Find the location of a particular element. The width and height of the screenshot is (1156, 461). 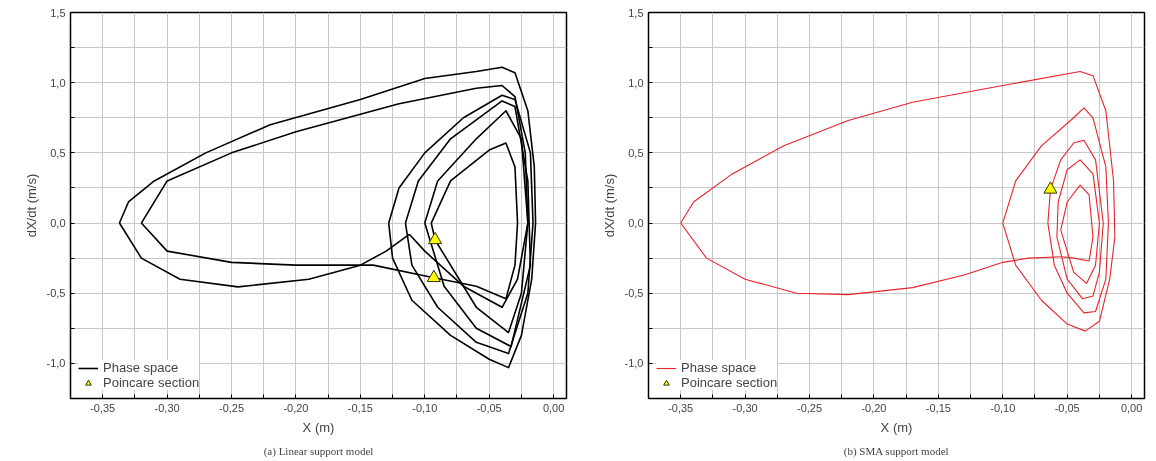

text: (b) SMA support model is located at coordinates (896, 451).